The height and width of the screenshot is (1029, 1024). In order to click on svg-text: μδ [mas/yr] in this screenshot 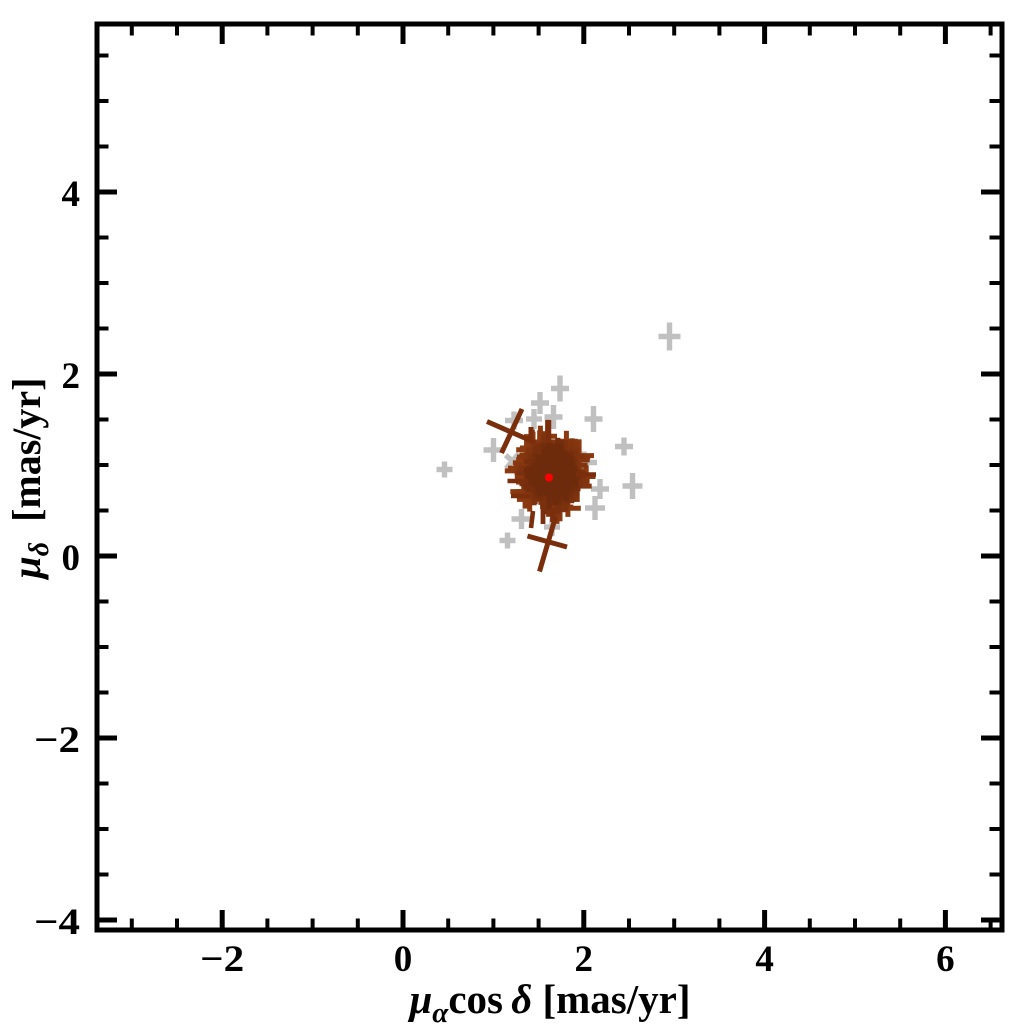, I will do `click(29, 479)`.